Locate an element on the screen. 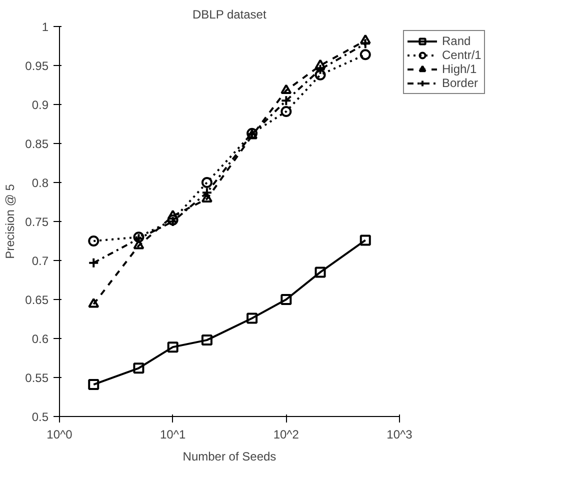 The image size is (567, 477). y-tick-label: 0.7 is located at coordinates (40, 261).